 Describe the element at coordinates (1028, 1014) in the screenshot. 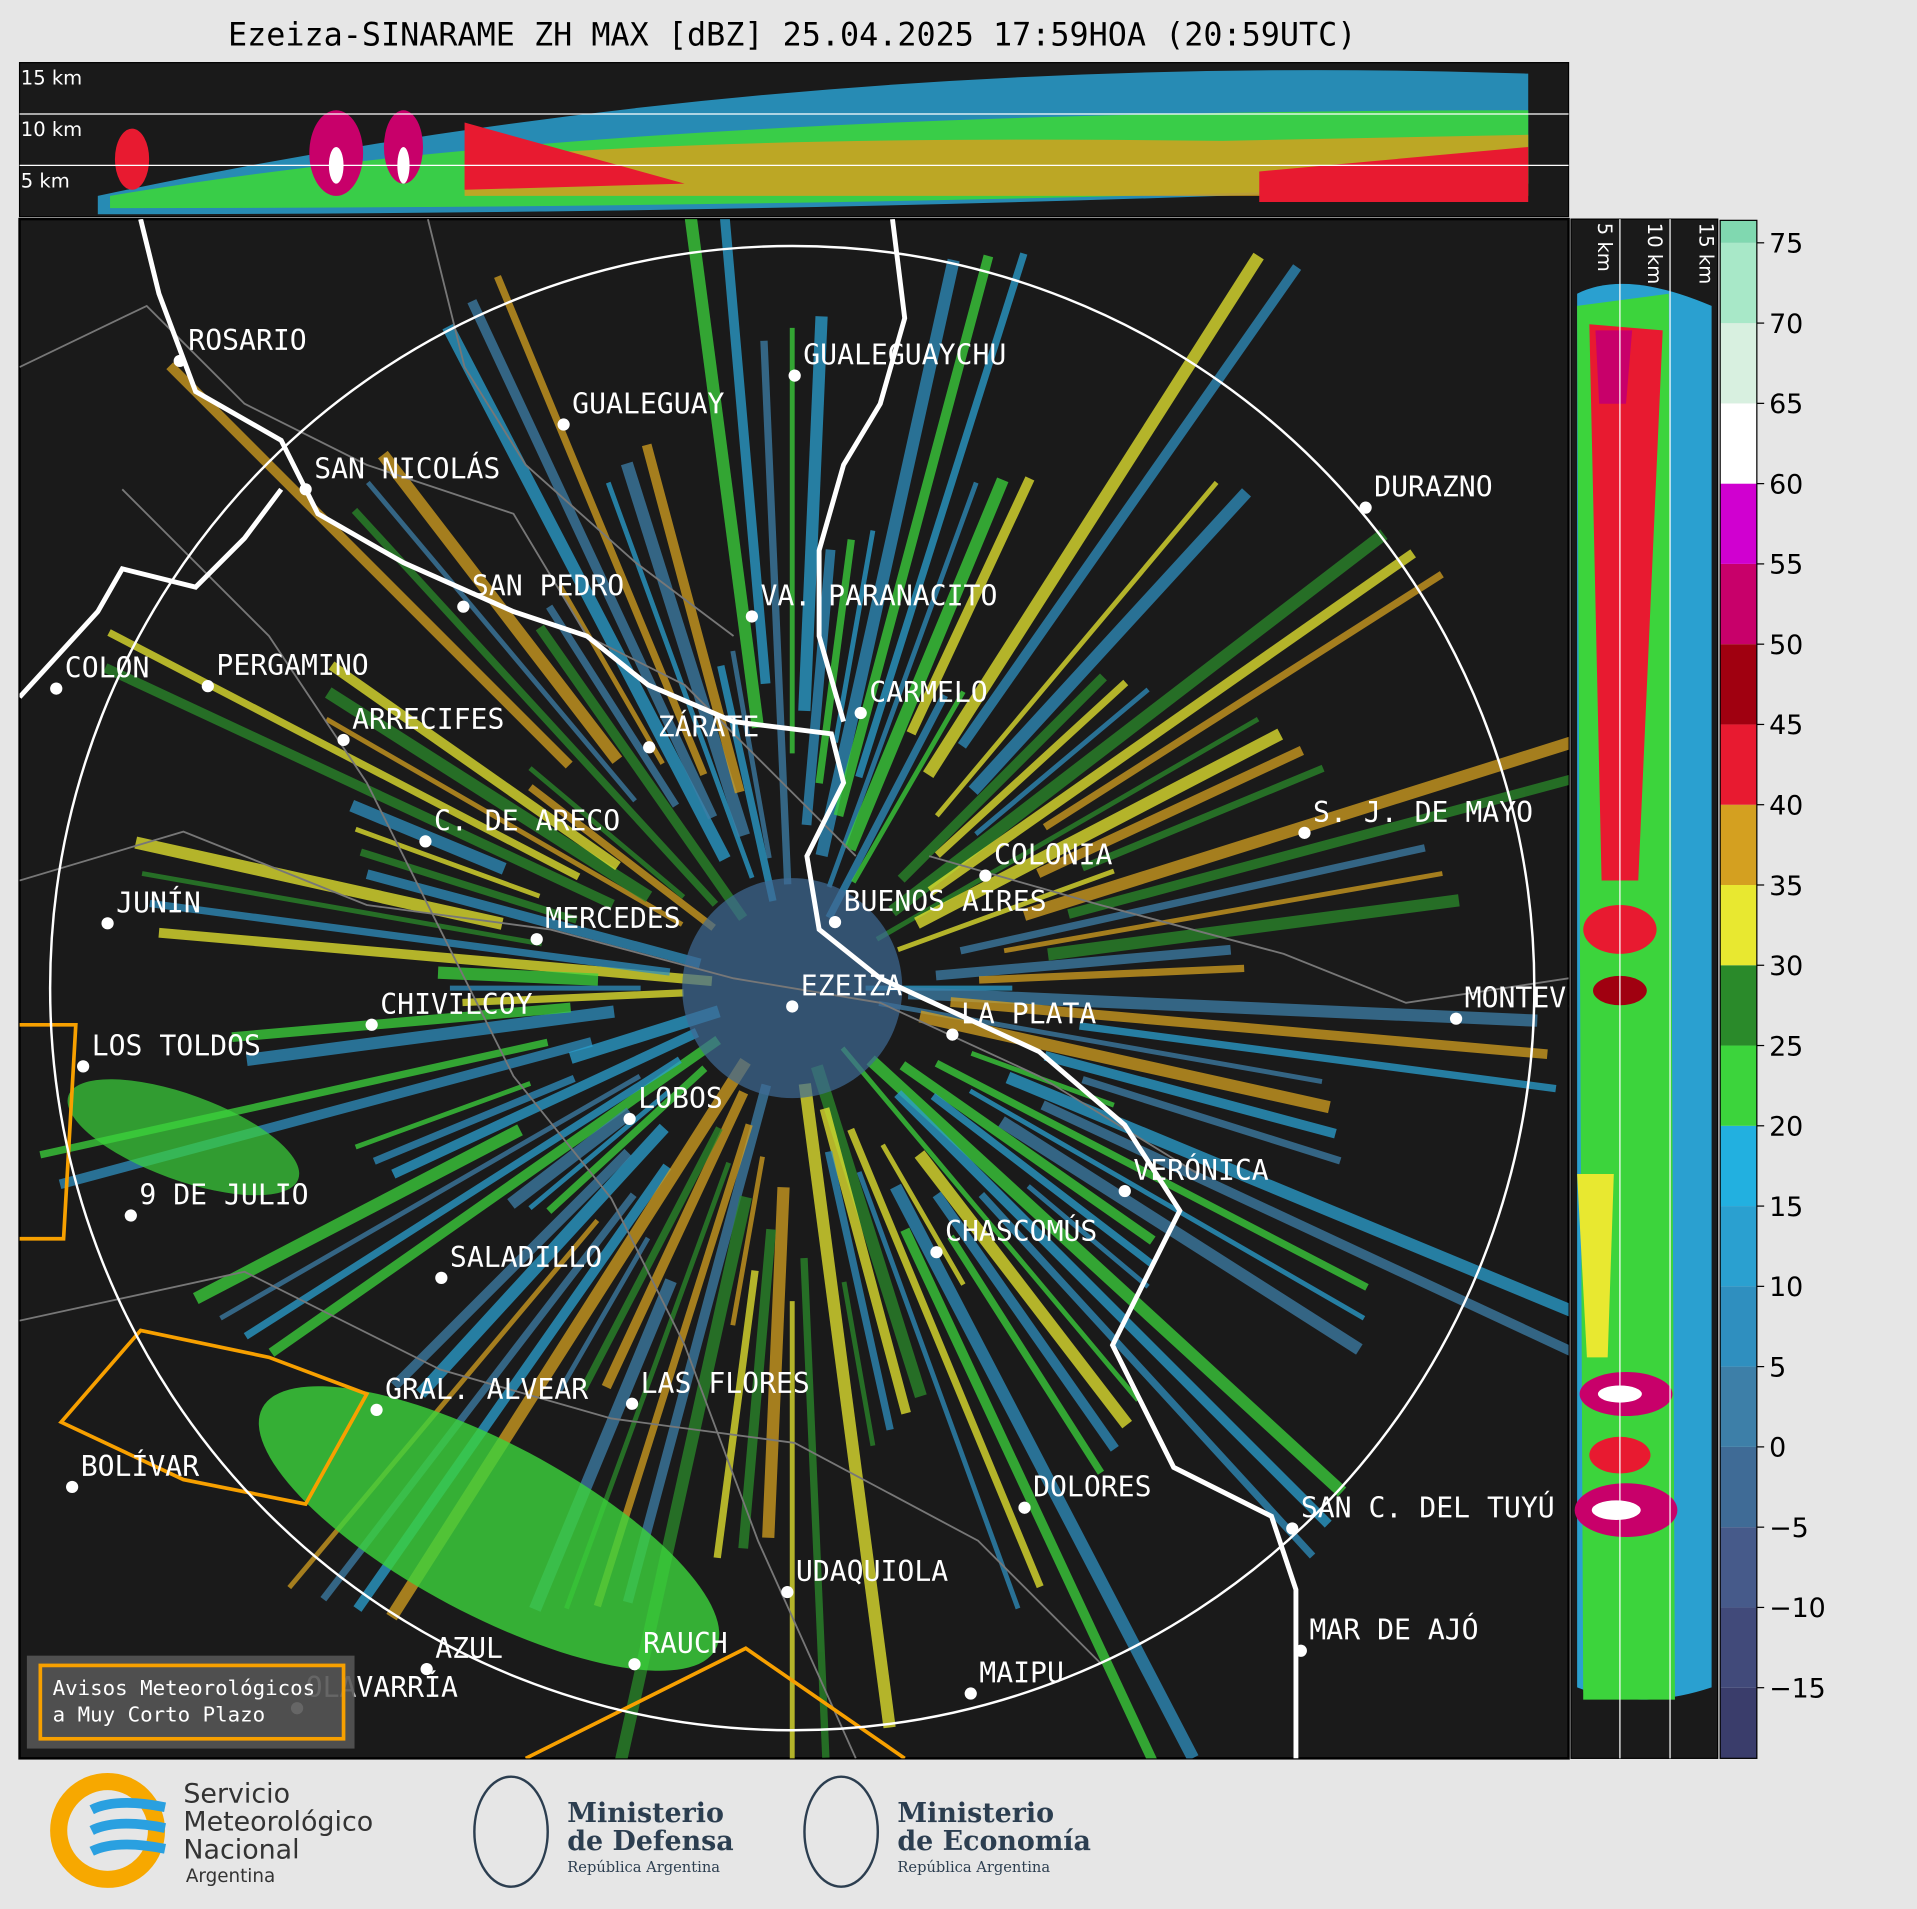

I see `city-label: LA PLATA` at that location.